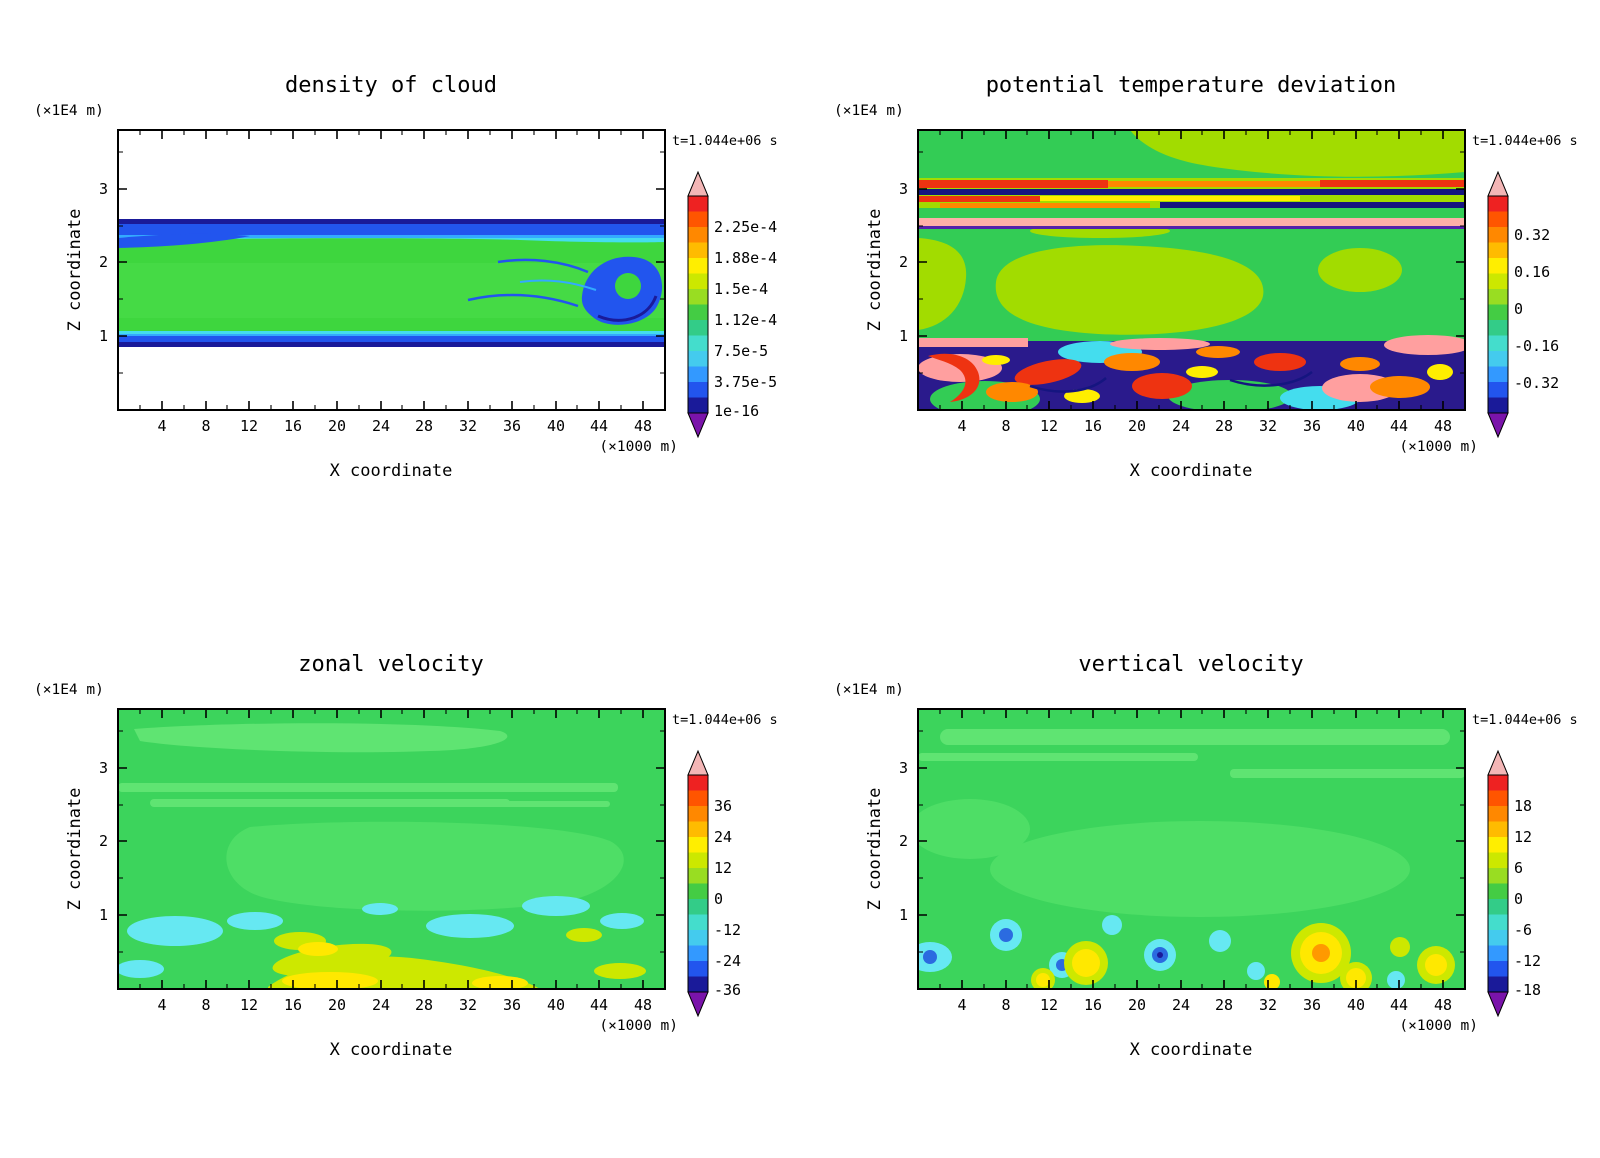 This screenshot has width=1600, height=1158. What do you see at coordinates (723, 806) in the screenshot?
I see `colorbar-label: 36` at bounding box center [723, 806].